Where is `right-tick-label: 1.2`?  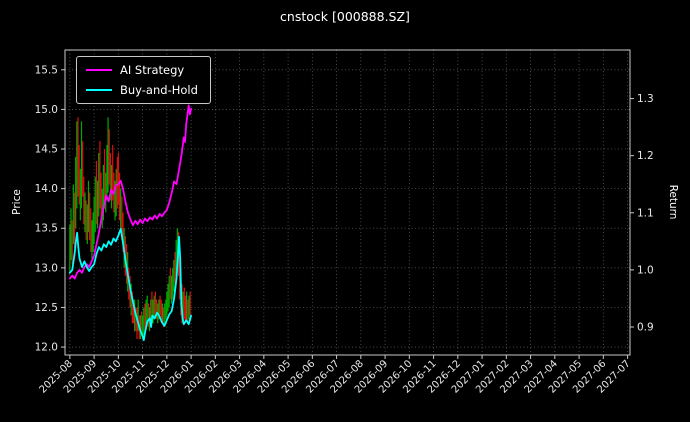 right-tick-label: 1.2 is located at coordinates (645, 156).